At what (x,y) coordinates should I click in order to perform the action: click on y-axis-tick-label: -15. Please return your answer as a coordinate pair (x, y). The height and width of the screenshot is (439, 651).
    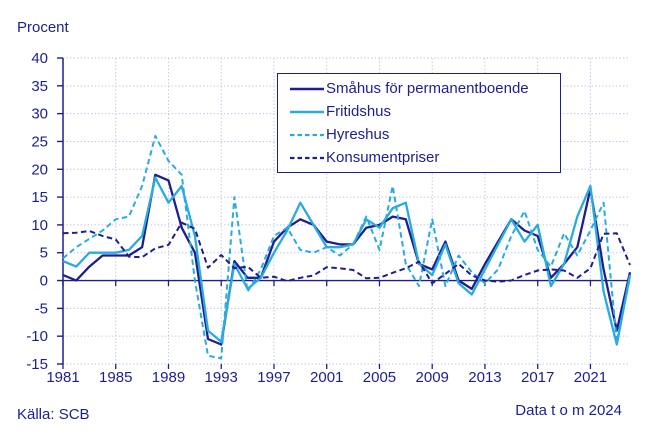
    Looking at the image, I should click on (37, 364).